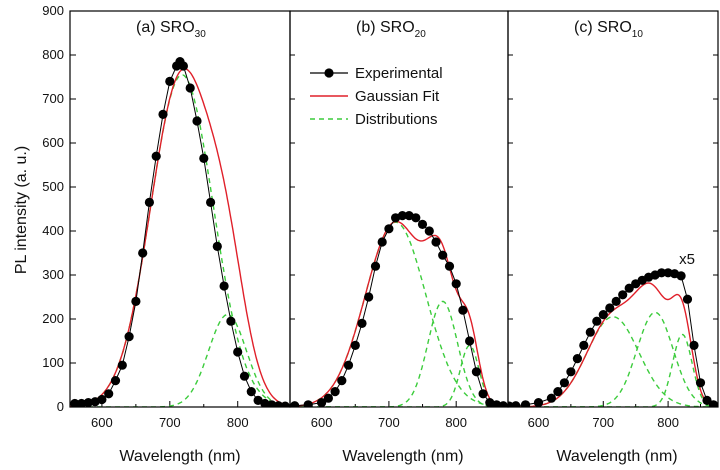 The width and height of the screenshot is (720, 470). What do you see at coordinates (21, 210) in the screenshot?
I see `y-axis-label: PL intensity (a. u.)` at bounding box center [21, 210].